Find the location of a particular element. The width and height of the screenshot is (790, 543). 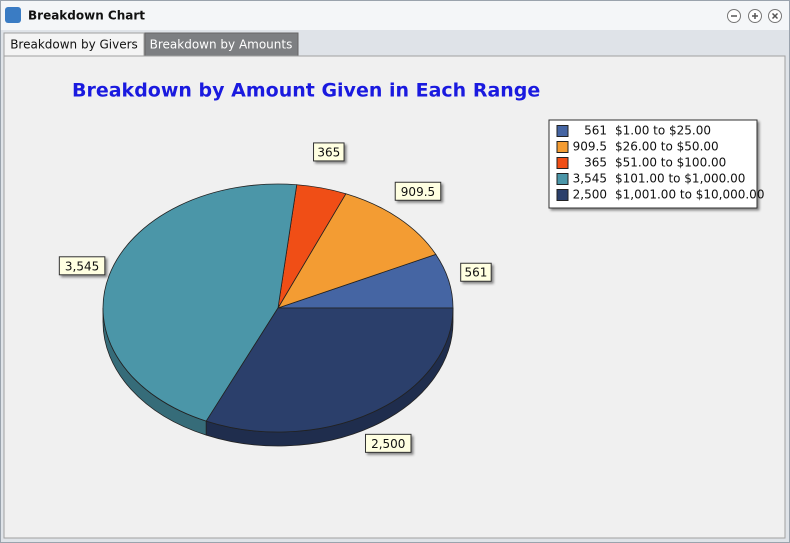

legend-value: 2,500 is located at coordinates (590, 195).